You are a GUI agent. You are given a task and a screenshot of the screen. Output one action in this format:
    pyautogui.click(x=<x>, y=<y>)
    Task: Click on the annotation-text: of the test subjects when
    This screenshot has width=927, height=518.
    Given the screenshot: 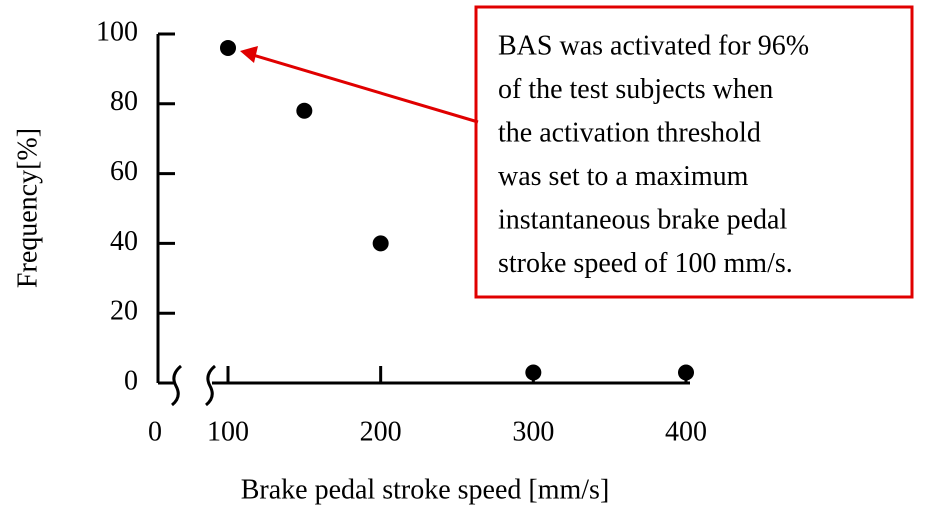 What is the action you would take?
    pyautogui.click(x=635, y=89)
    